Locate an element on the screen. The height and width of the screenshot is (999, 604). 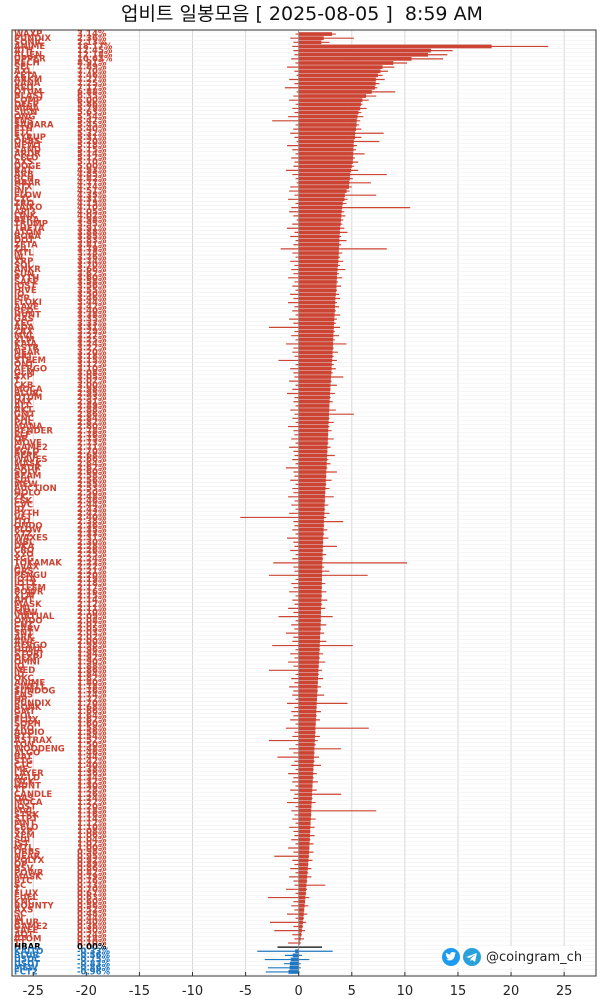
value-label: 2.25% is located at coordinates (92, 555).